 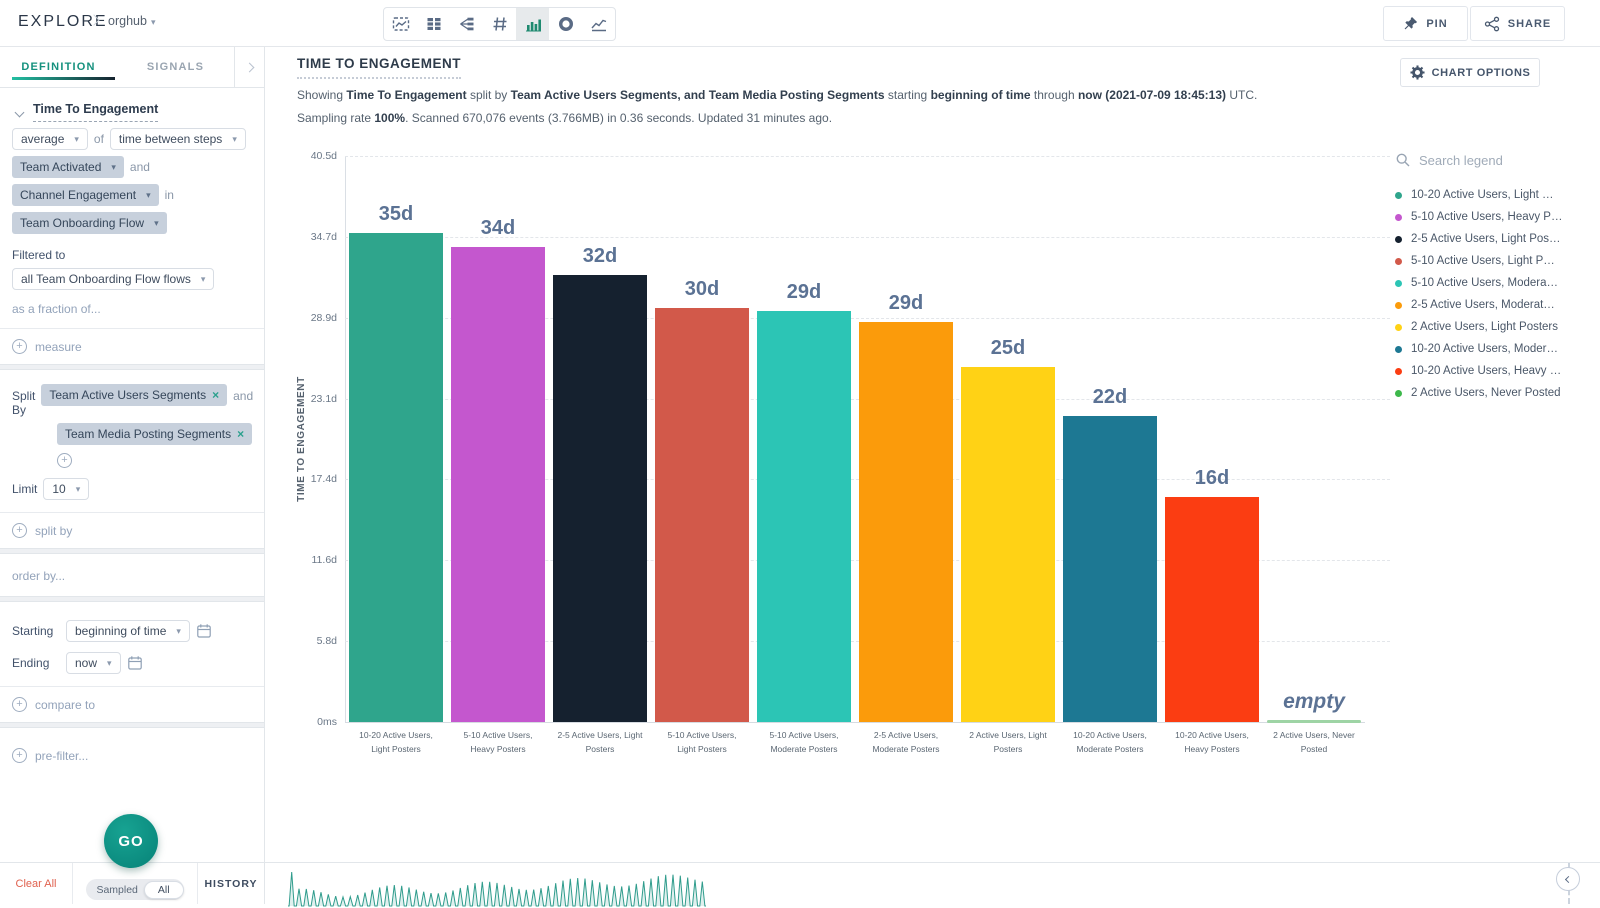 I want to click on ending-dropdown: now▾, so click(x=93, y=663).